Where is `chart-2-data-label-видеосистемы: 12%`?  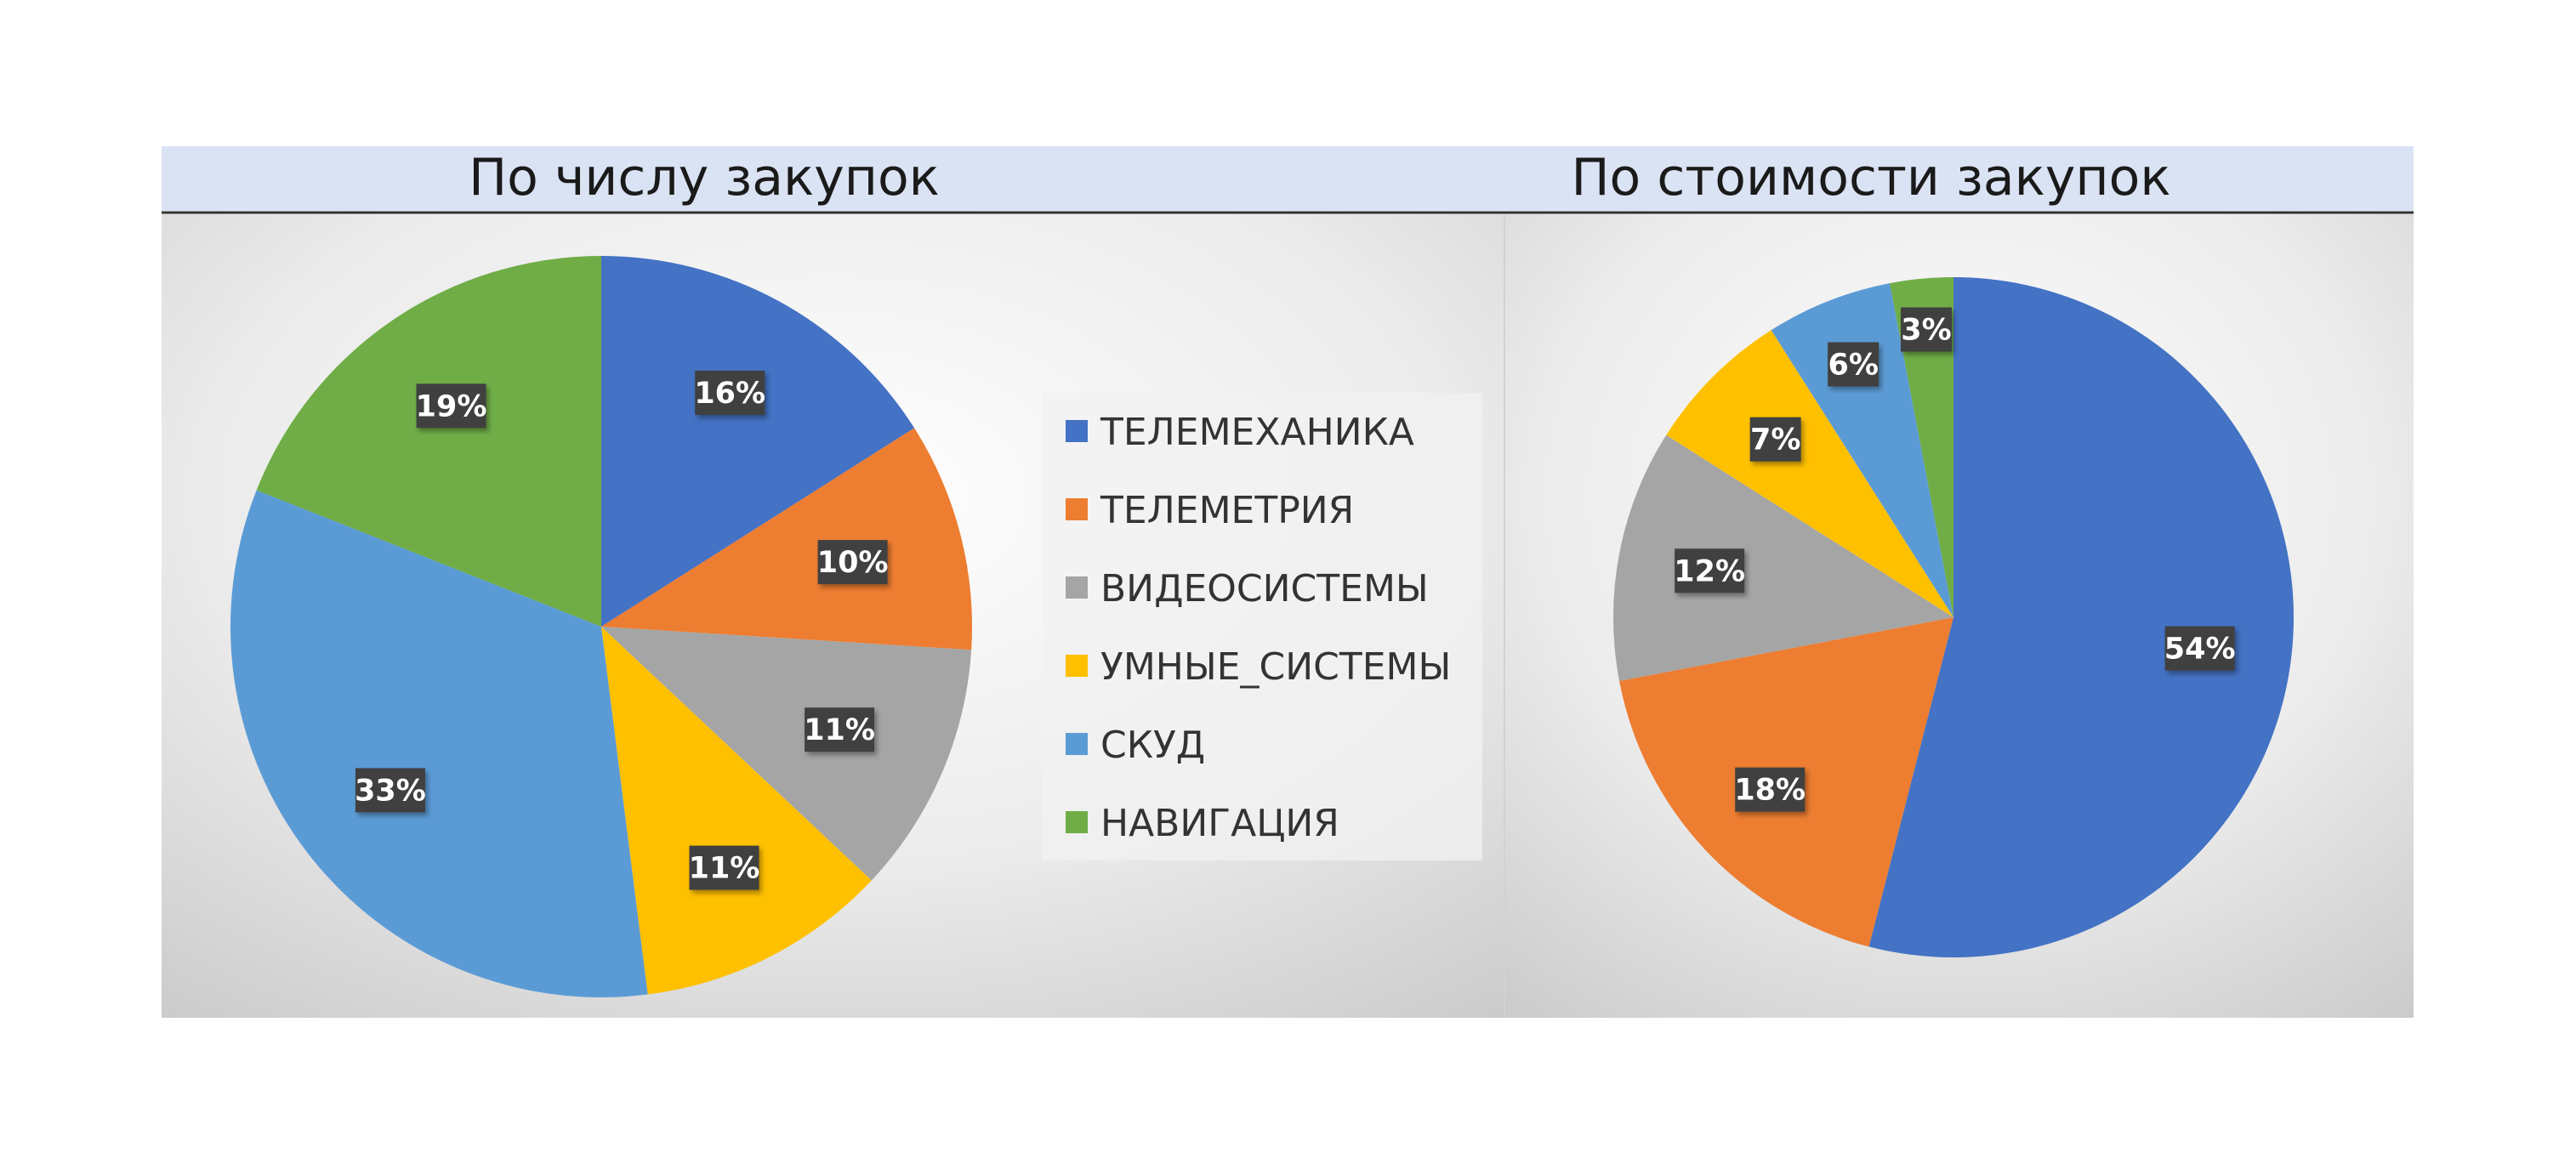 chart-2-data-label-видеосистемы: 12% is located at coordinates (1709, 570).